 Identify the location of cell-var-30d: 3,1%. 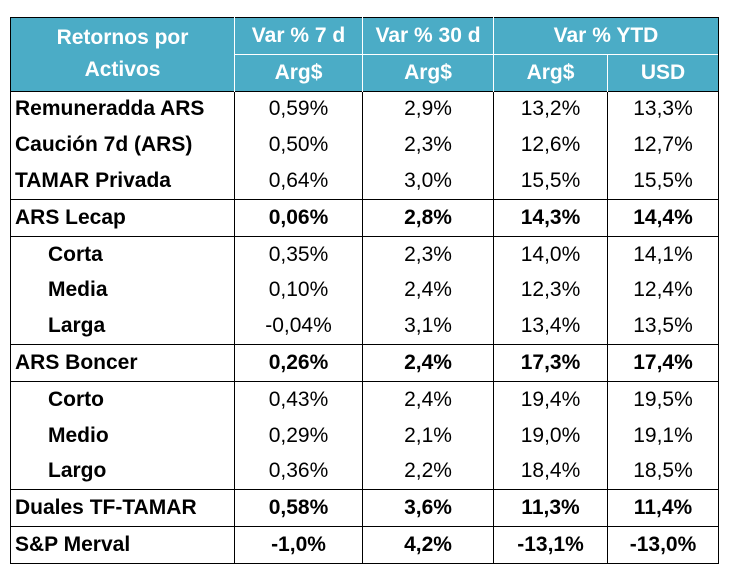
(428, 326).